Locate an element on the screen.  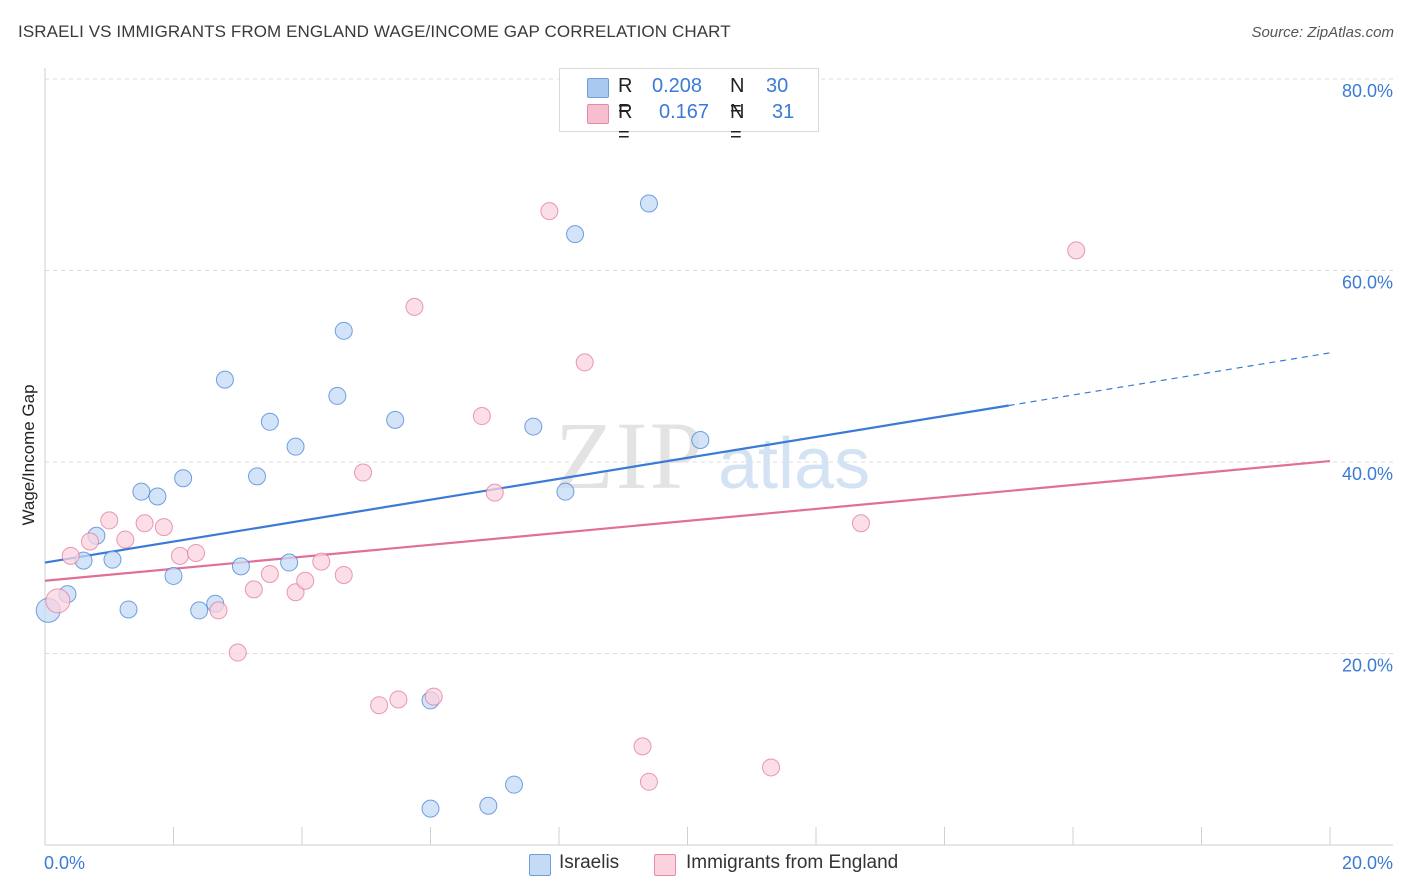
legend-swatch-israelis is located at coordinates (598, 88).